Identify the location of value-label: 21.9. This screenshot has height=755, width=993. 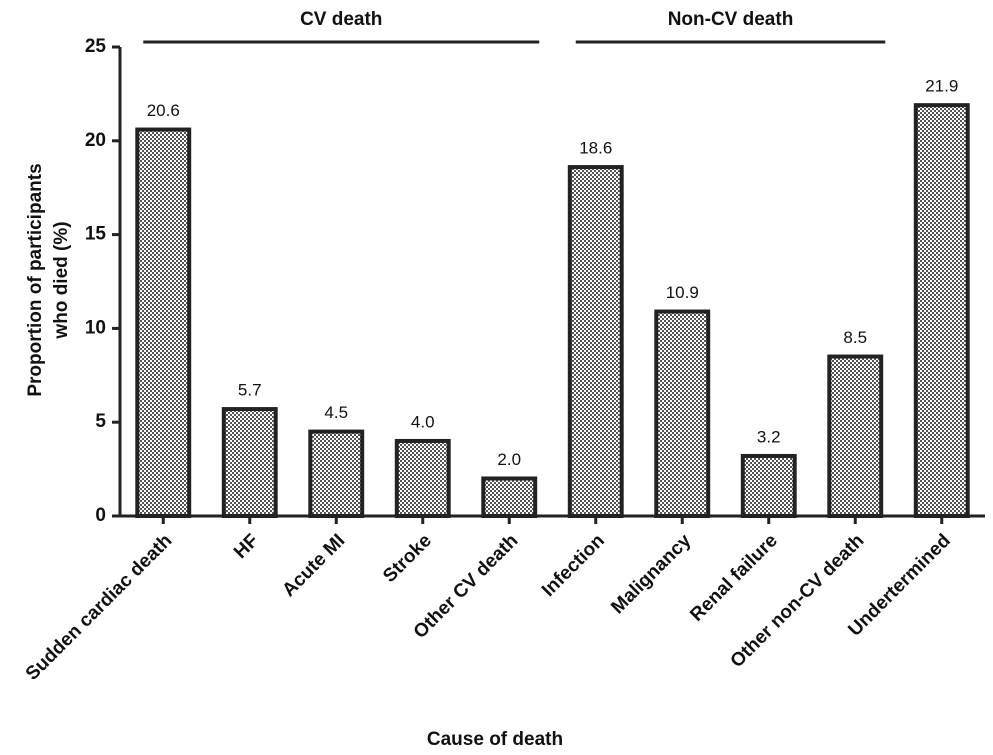
(941, 86).